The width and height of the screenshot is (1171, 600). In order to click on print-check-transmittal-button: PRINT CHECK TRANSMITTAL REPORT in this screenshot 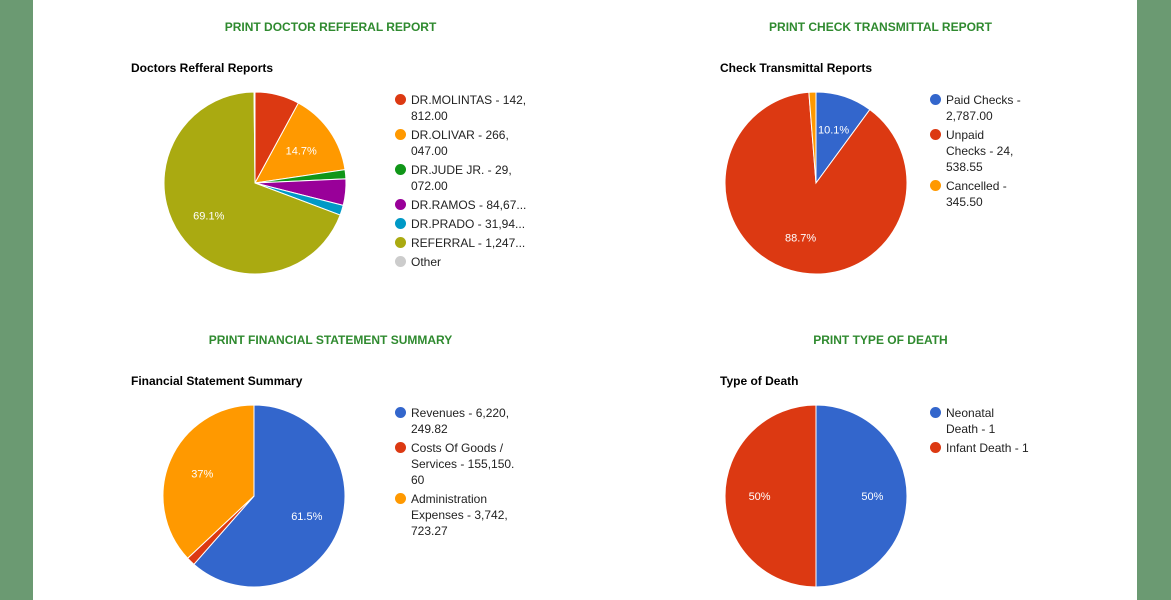, I will do `click(880, 27)`.